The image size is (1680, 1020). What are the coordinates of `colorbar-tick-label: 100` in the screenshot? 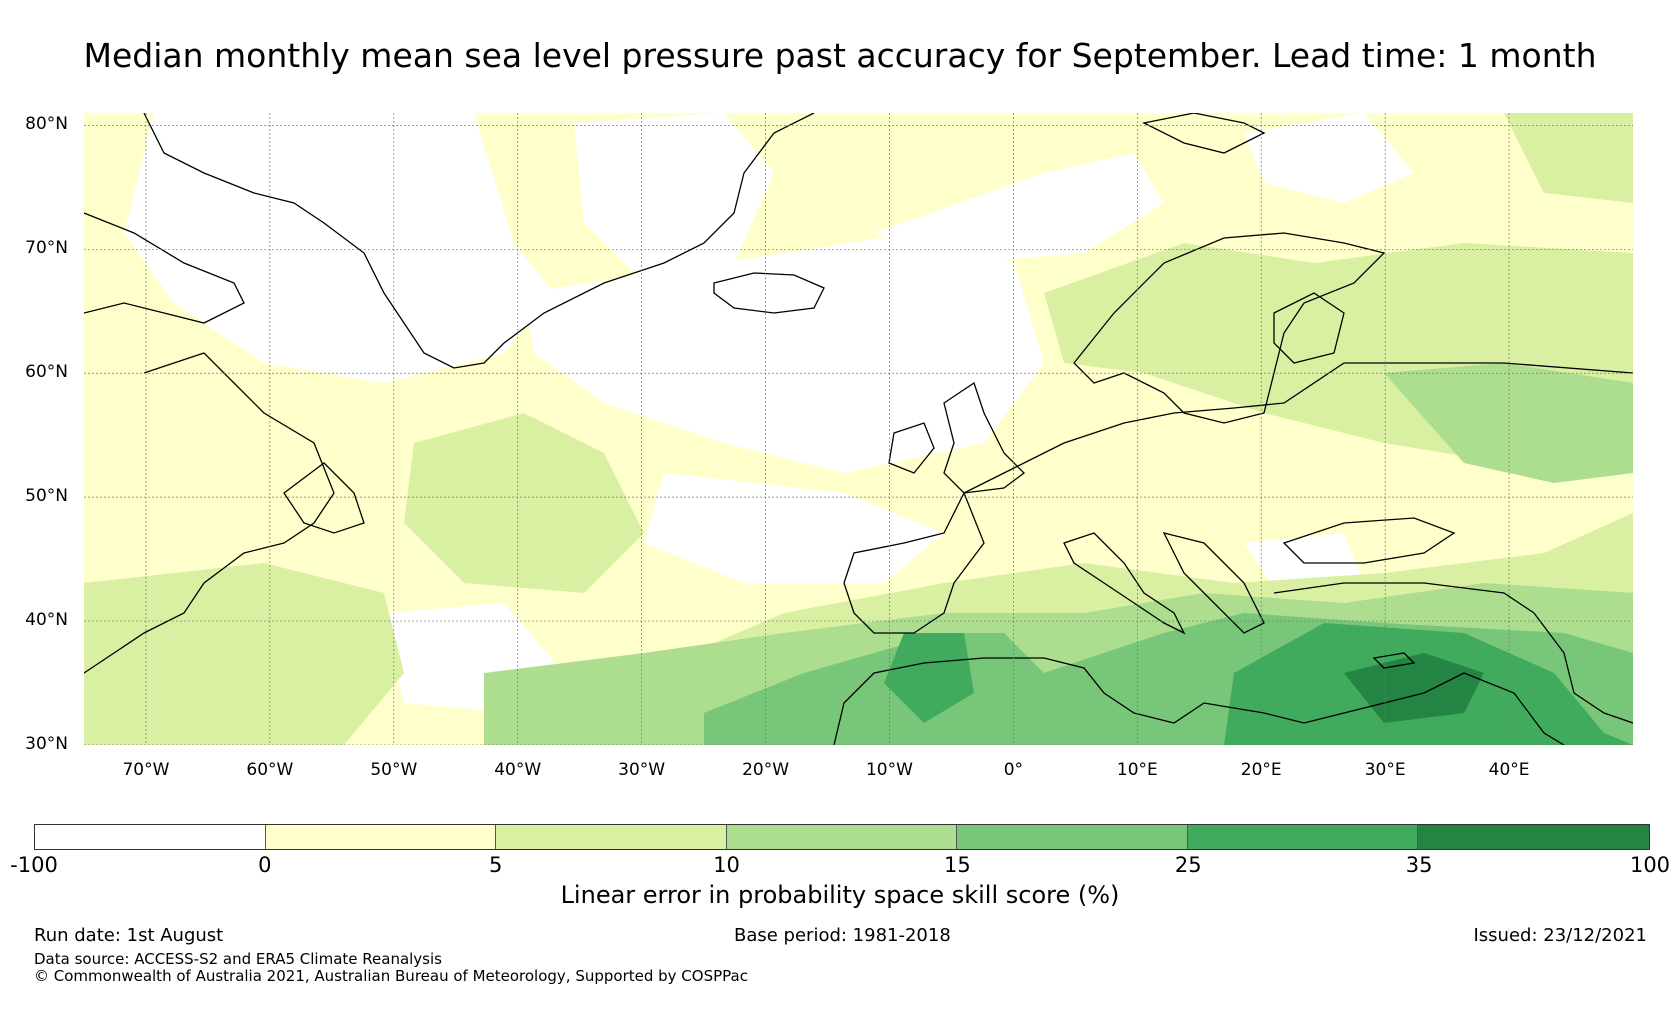 It's located at (1650, 865).